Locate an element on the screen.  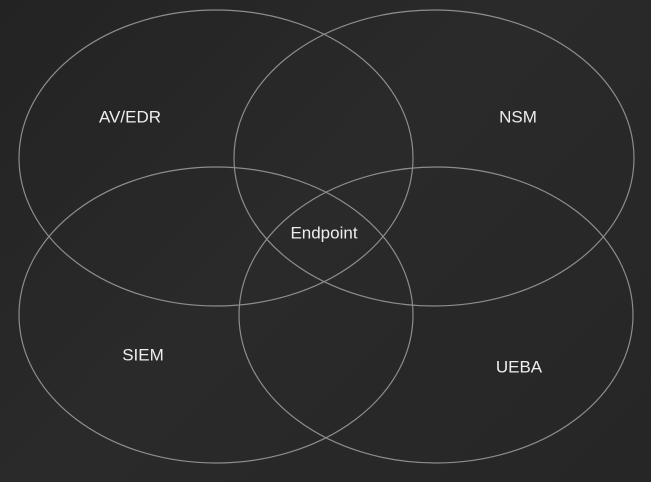
ueba-label: UEBA is located at coordinates (519, 366).